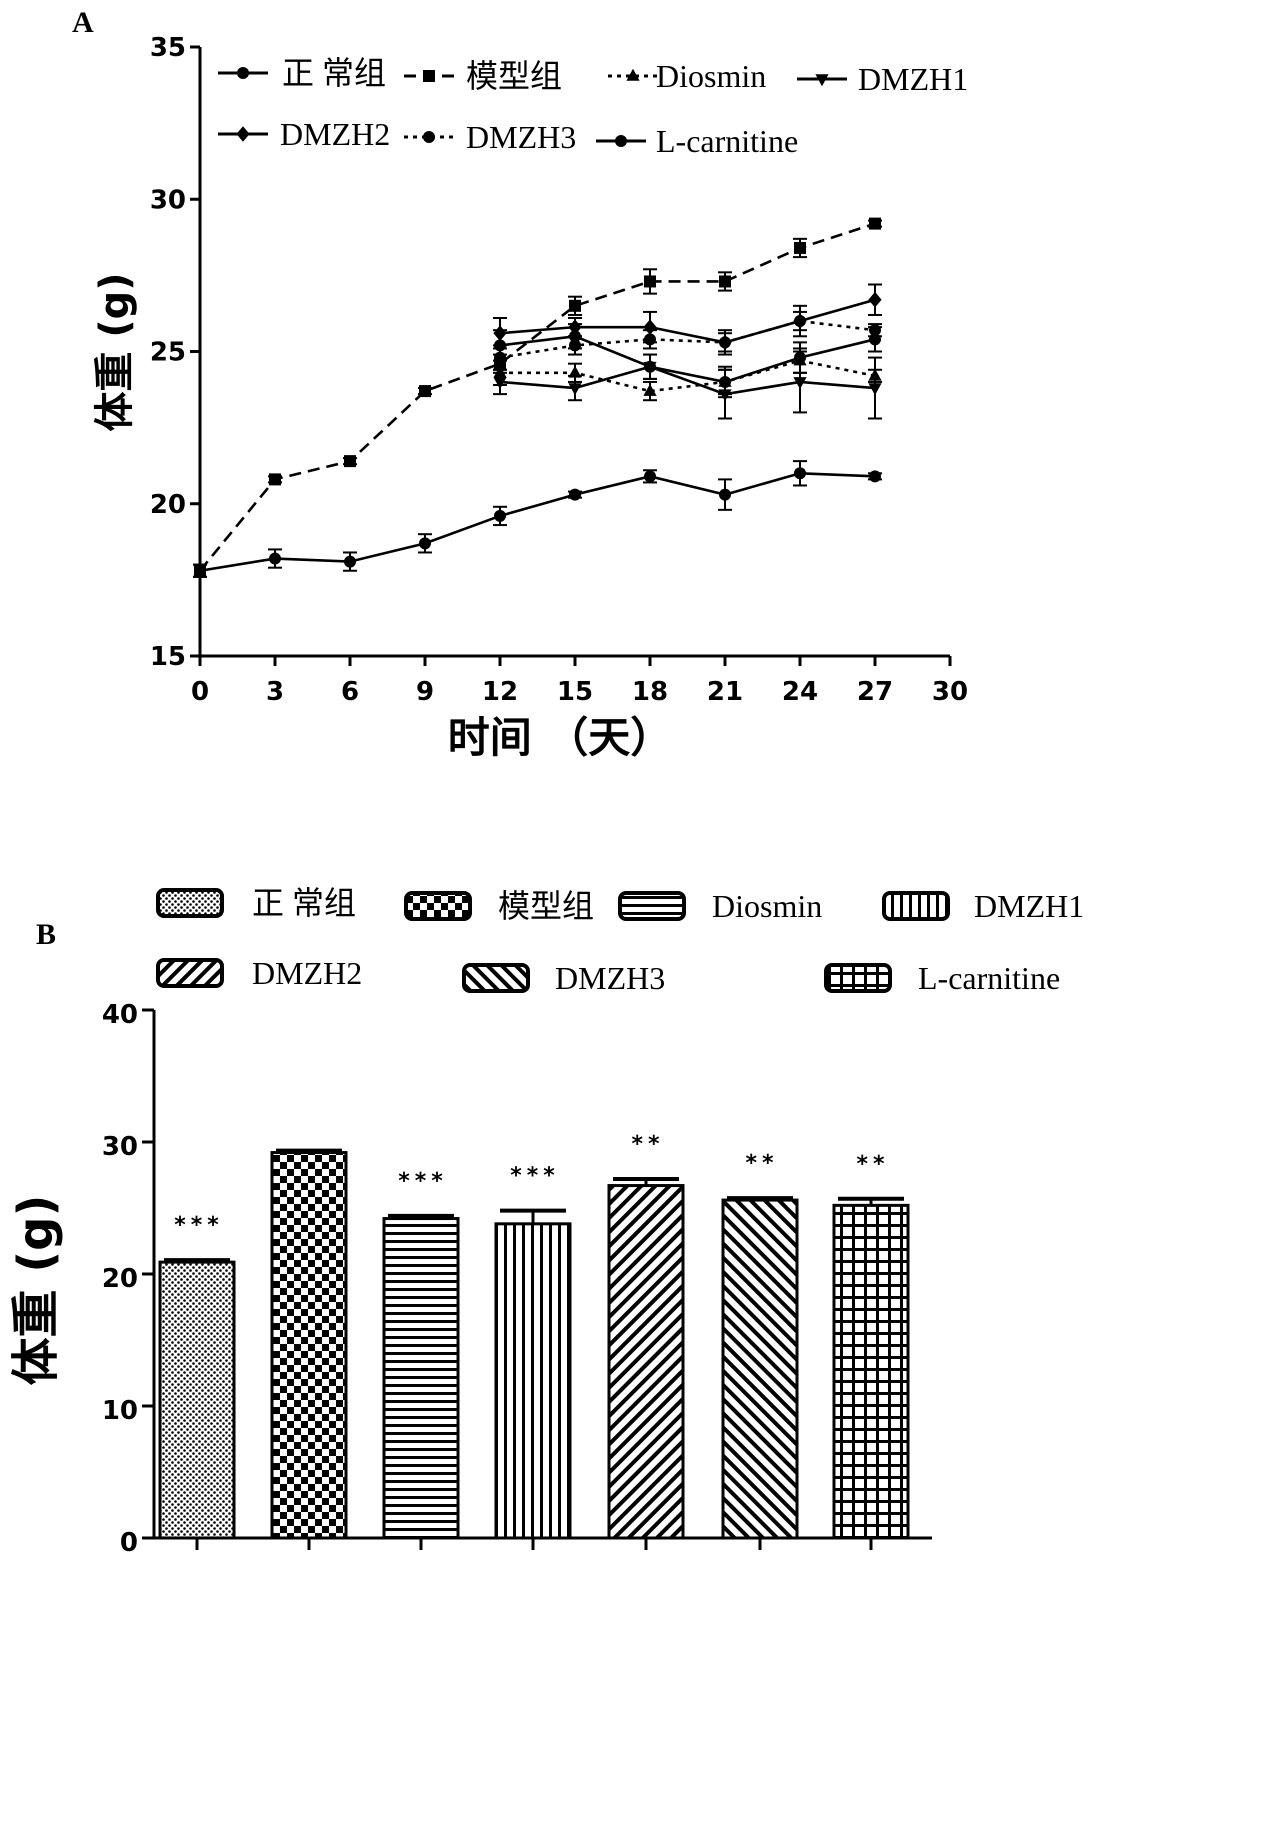  I want to click on bar-group-group: ***, so click(197, 1381).